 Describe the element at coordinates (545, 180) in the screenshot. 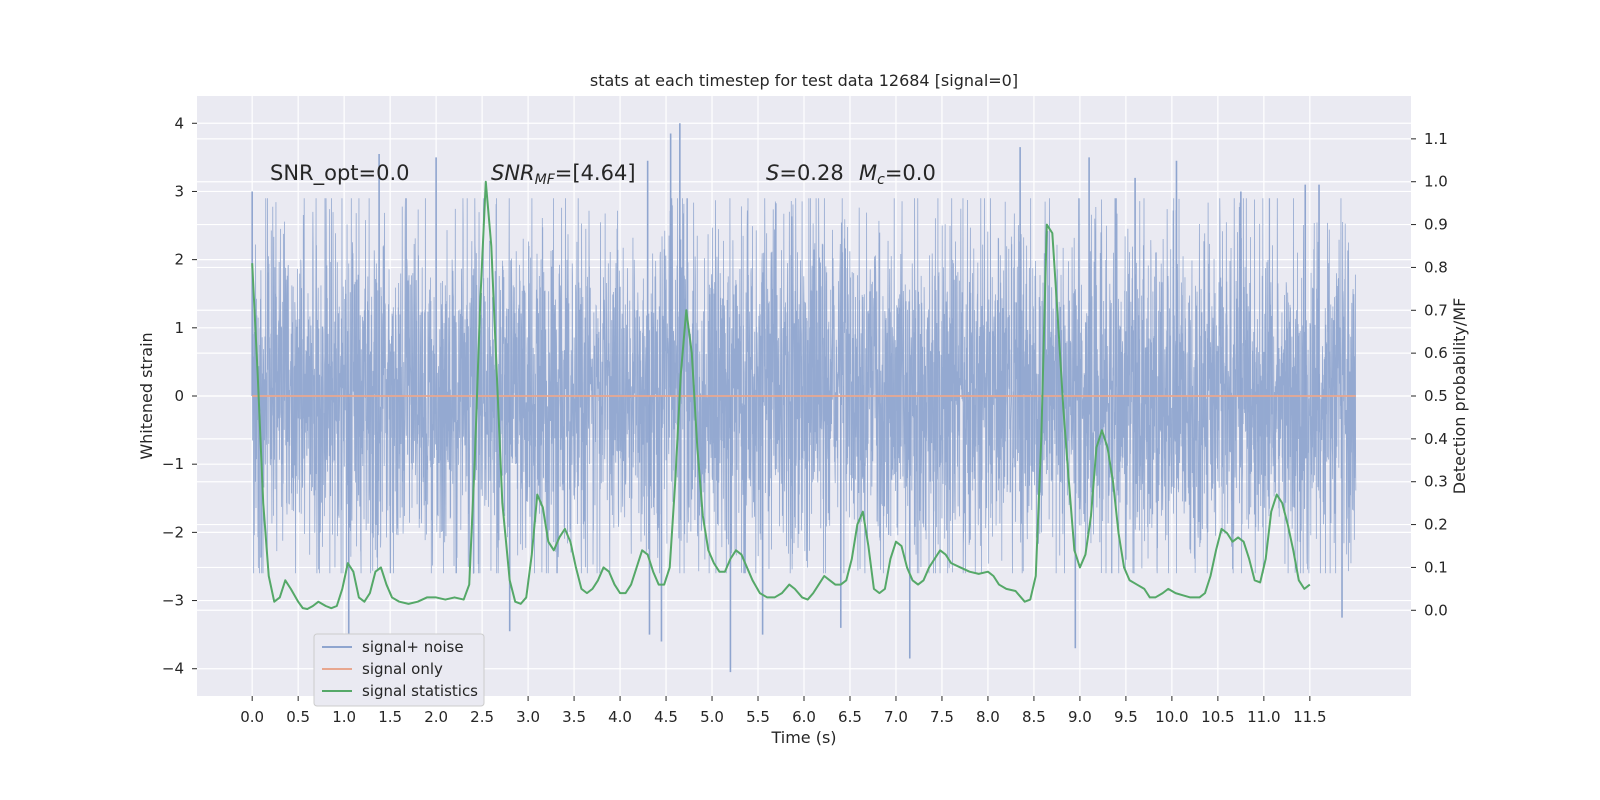

I see `annotation-snr-mf-sub: MF` at that location.